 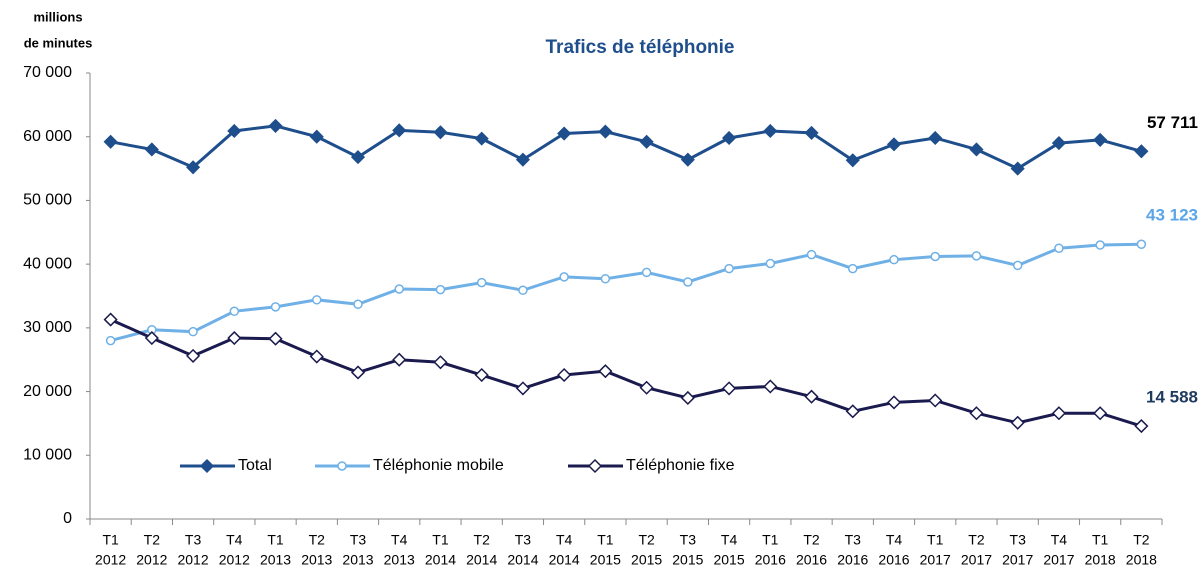 What do you see at coordinates (640, 47) in the screenshot?
I see `chart-title: Trafics de téléphonie` at bounding box center [640, 47].